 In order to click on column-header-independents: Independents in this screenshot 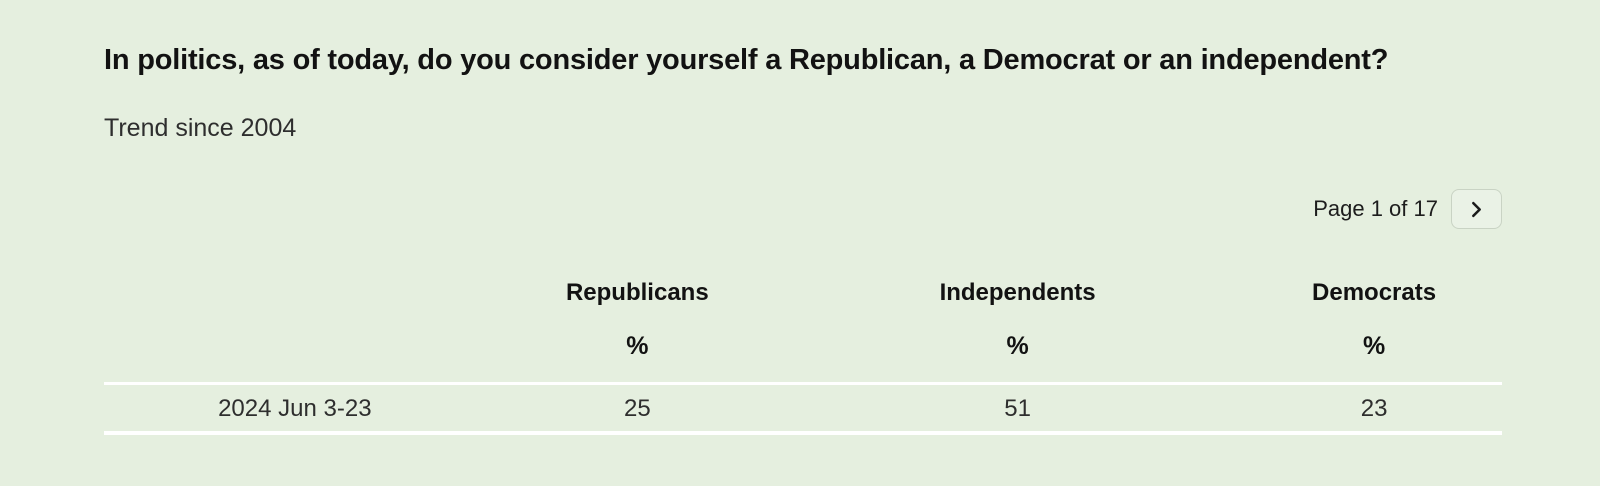, I will do `click(1017, 292)`.